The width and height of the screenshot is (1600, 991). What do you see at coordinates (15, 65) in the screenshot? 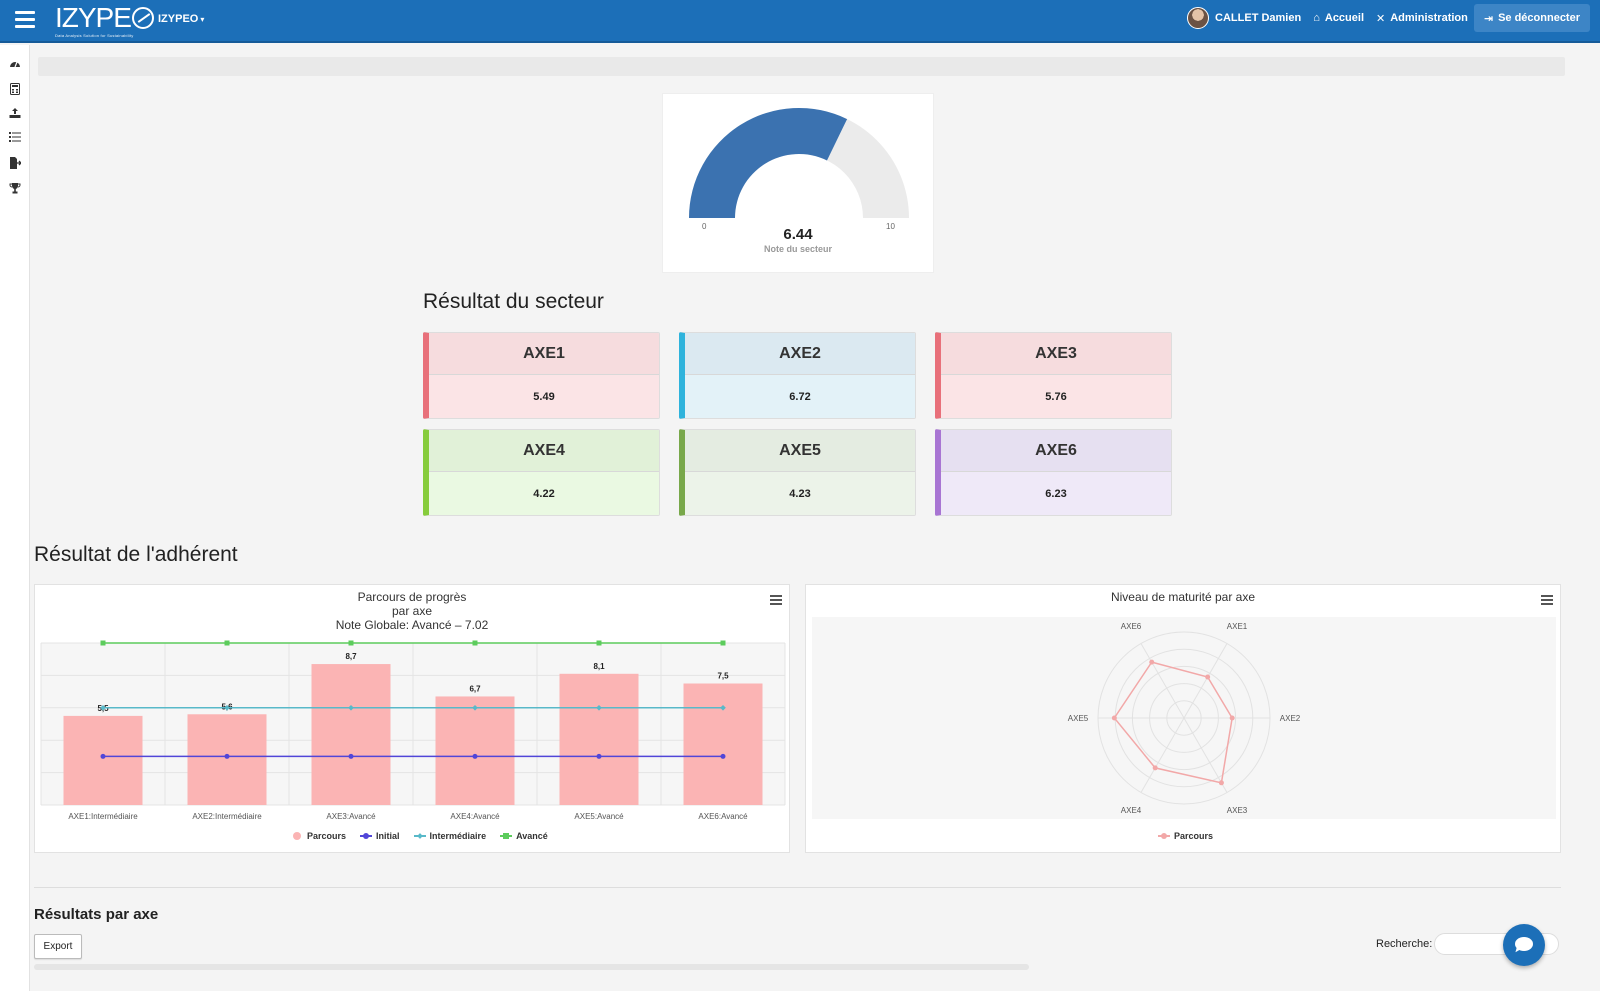
I see `dashboard-icon` at bounding box center [15, 65].